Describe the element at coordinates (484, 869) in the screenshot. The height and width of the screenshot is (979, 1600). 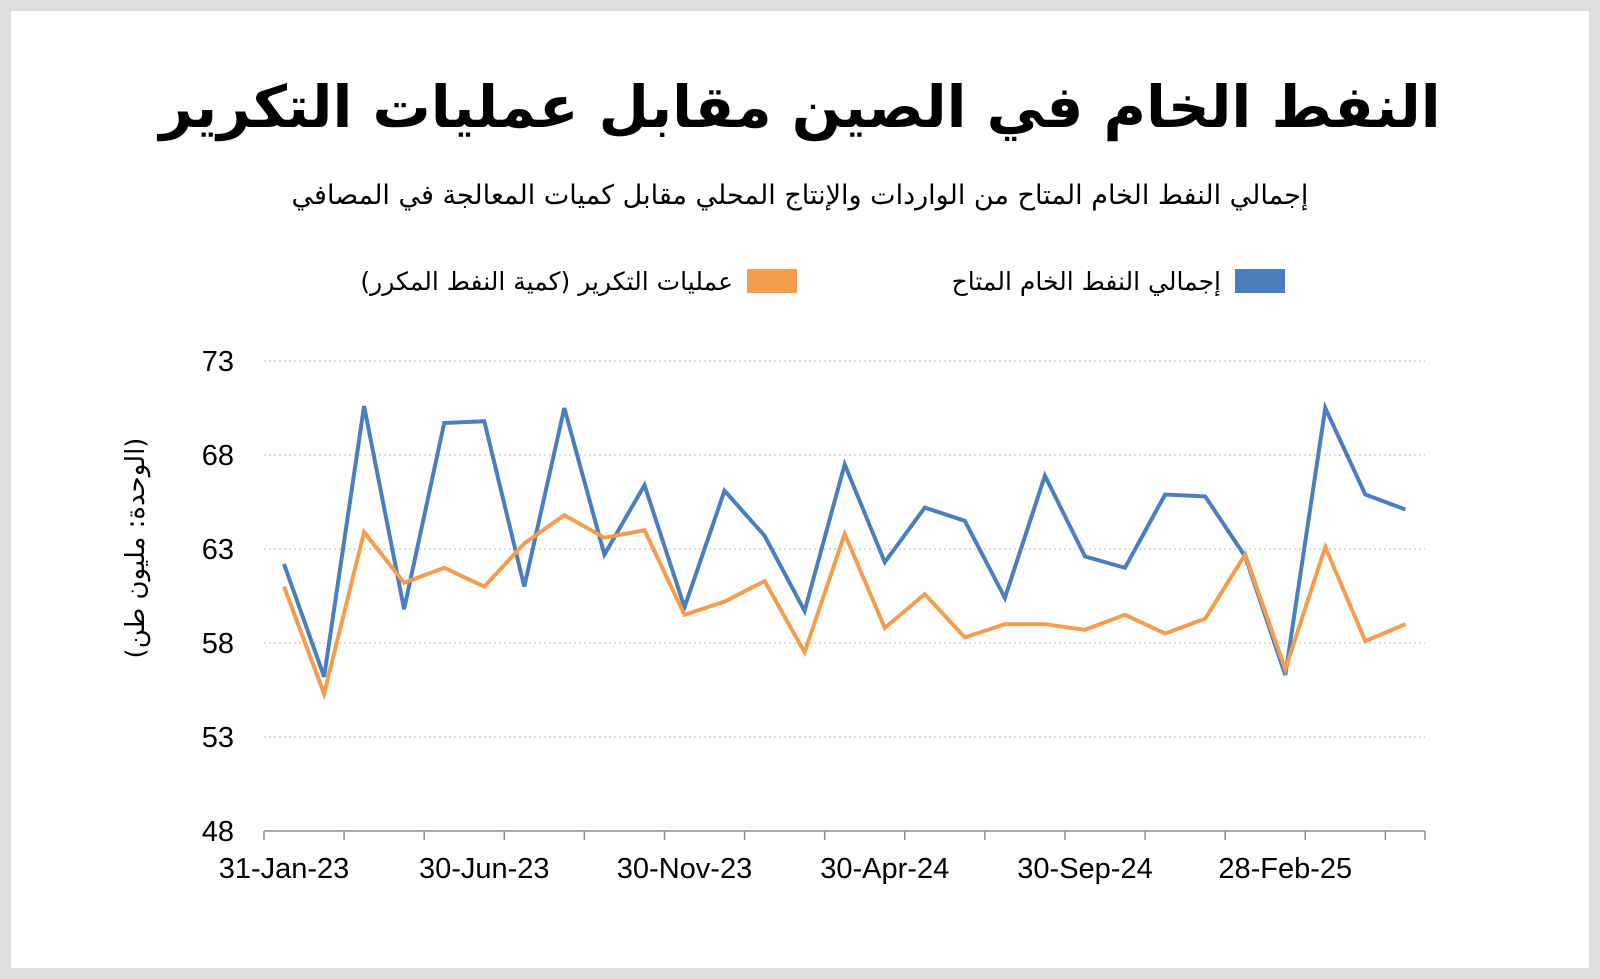
I see `x-tick-label: 30-Jun-23` at that location.